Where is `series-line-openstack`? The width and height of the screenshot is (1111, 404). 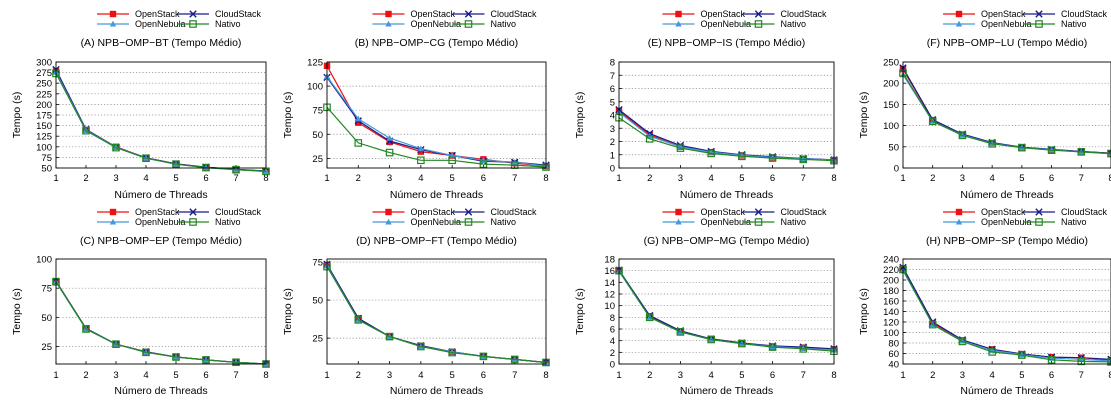 series-line-openstack is located at coordinates (436, 116).